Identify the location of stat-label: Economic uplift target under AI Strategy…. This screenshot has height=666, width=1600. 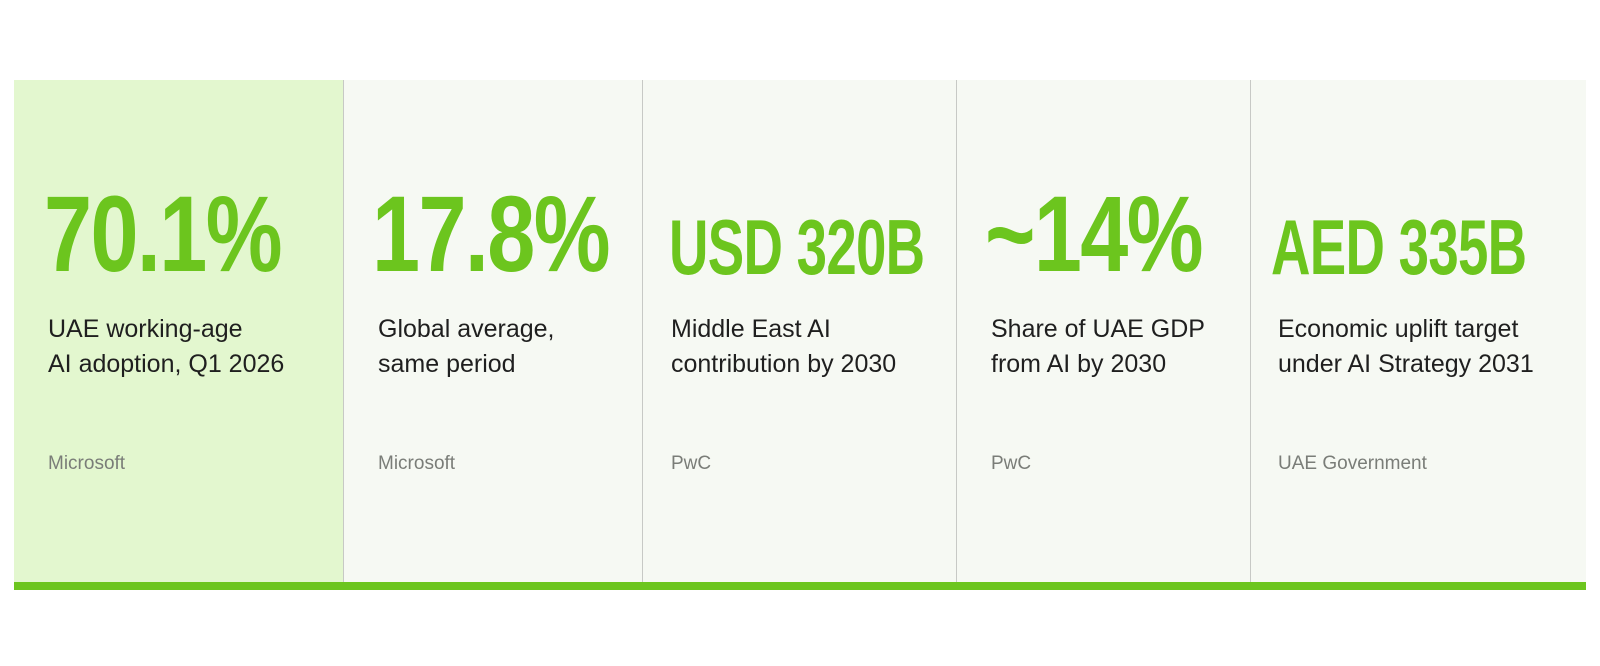
(1406, 346).